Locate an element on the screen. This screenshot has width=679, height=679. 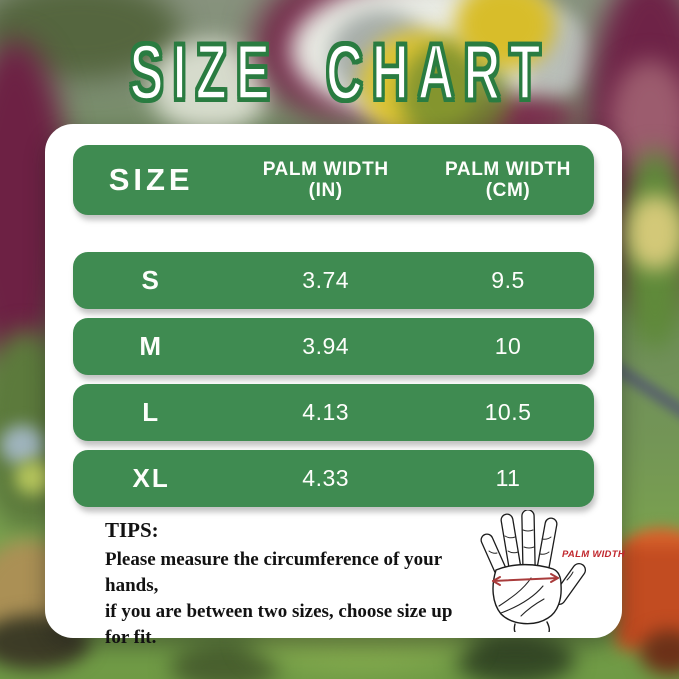
grass-dark-patch is located at coordinates (515, 657).